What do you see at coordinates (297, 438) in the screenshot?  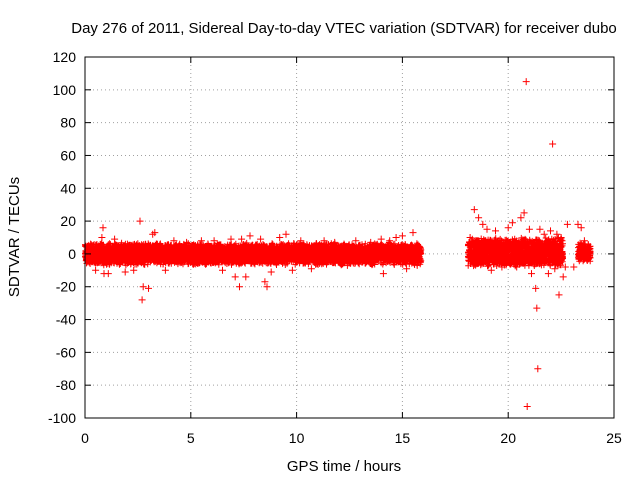 I see `x-tick-label: 10` at bounding box center [297, 438].